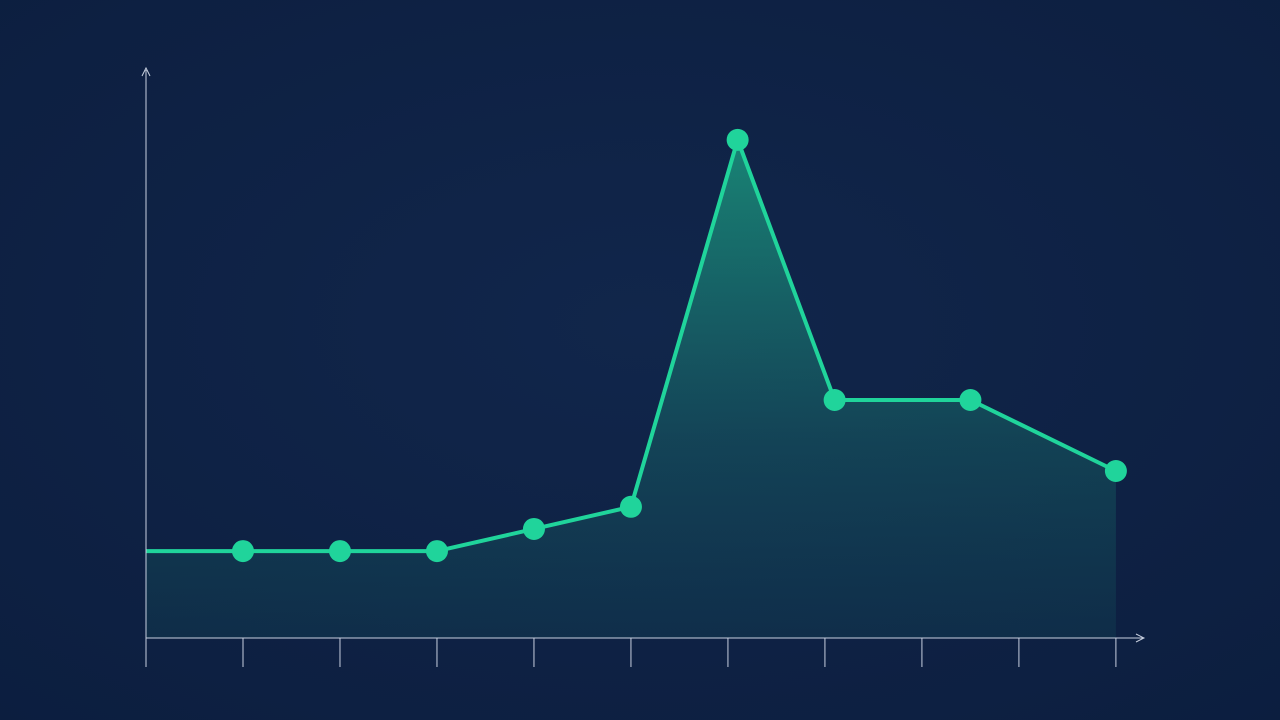  What do you see at coordinates (146, 71) in the screenshot?
I see `y-axis-arrow` at bounding box center [146, 71].